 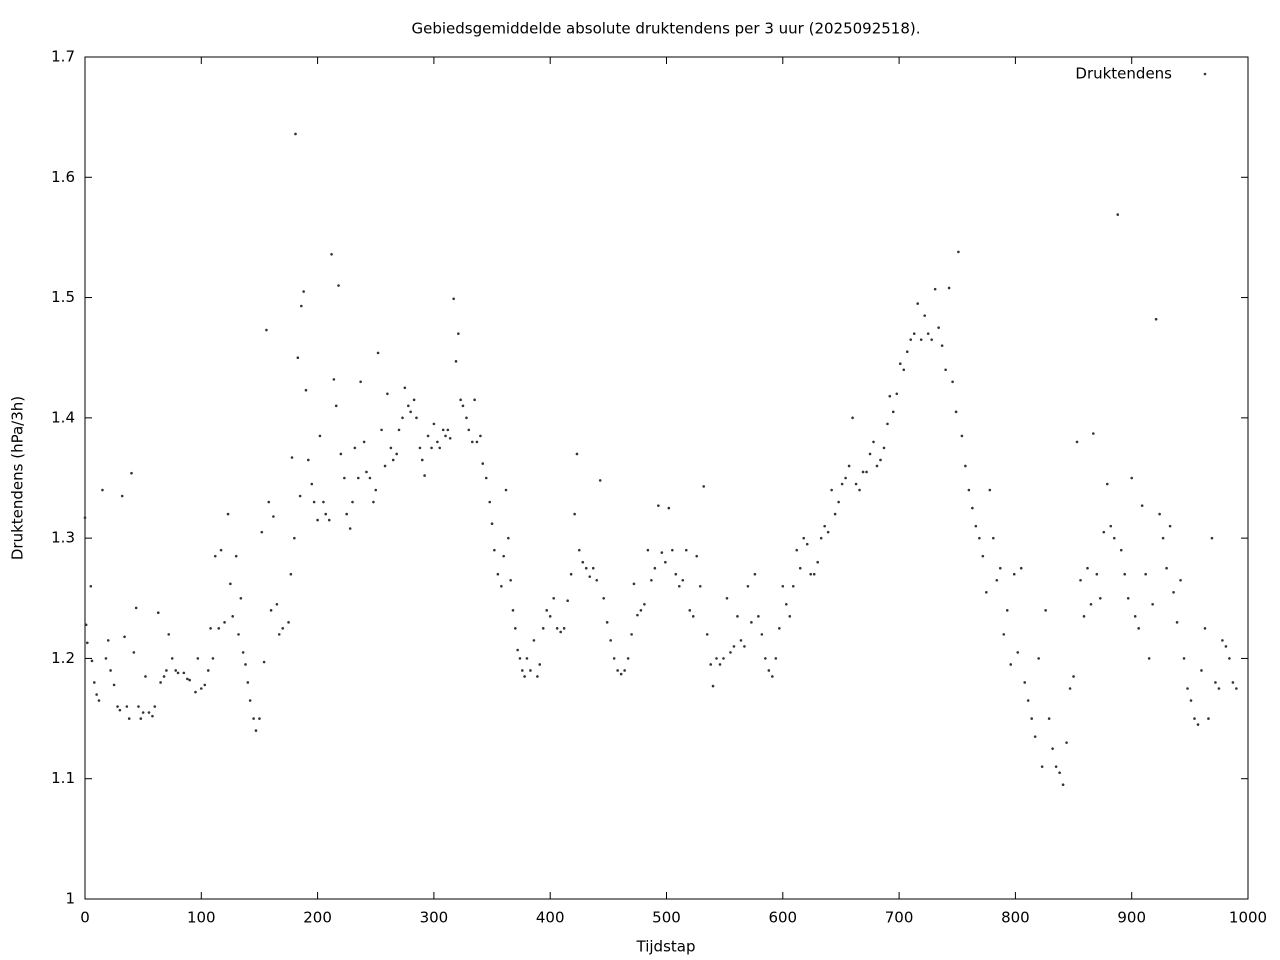 I want to click on x-tick-label: 400, so click(x=550, y=918).